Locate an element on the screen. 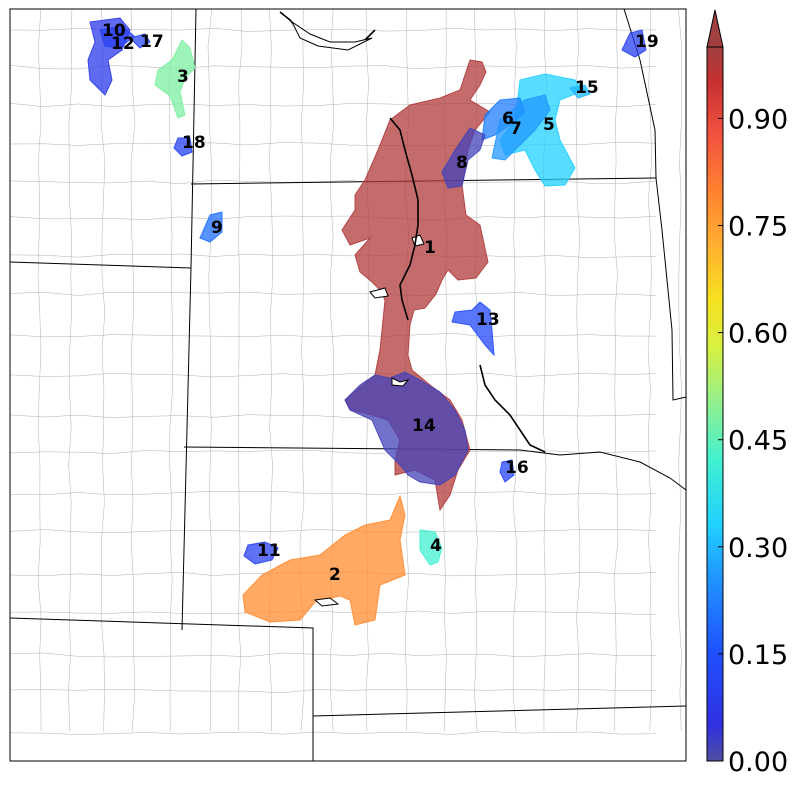 The image size is (799, 785). colorbar-ticks: 0.00 0.15 0.30 0.45 0.60 0.75 0.90 is located at coordinates (753, 441).